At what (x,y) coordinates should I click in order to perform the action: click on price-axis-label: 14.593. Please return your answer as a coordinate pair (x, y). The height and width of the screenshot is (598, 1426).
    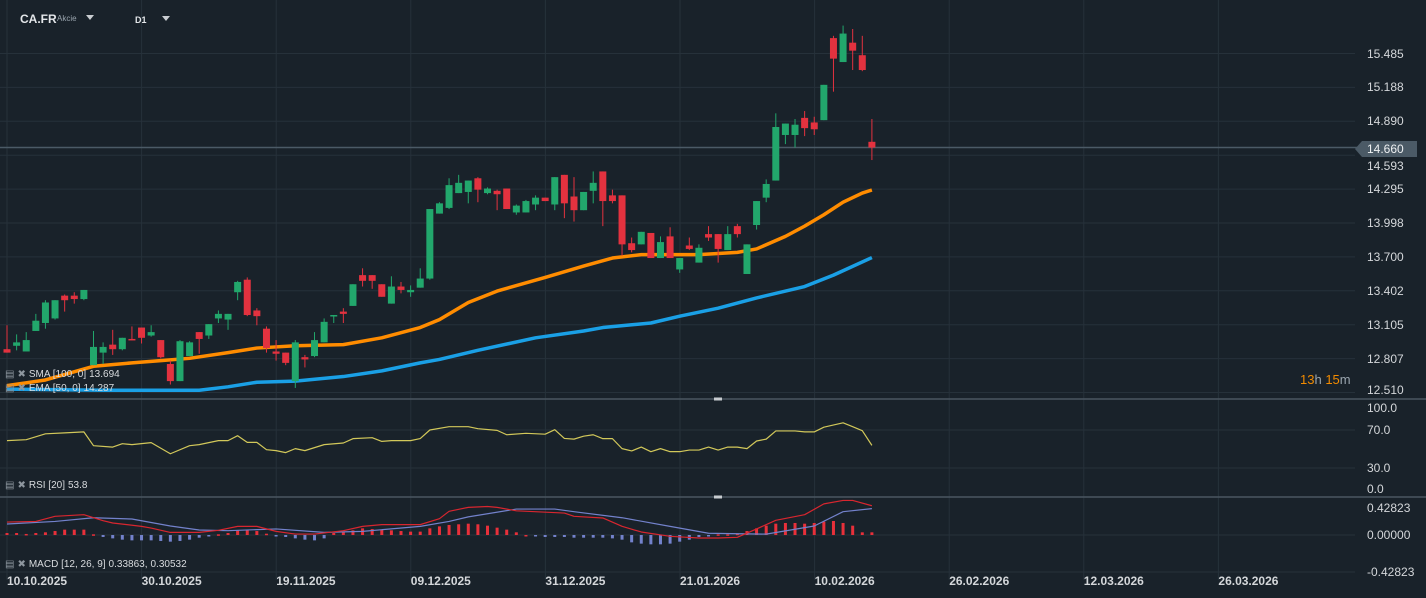
    Looking at the image, I should click on (1385, 166).